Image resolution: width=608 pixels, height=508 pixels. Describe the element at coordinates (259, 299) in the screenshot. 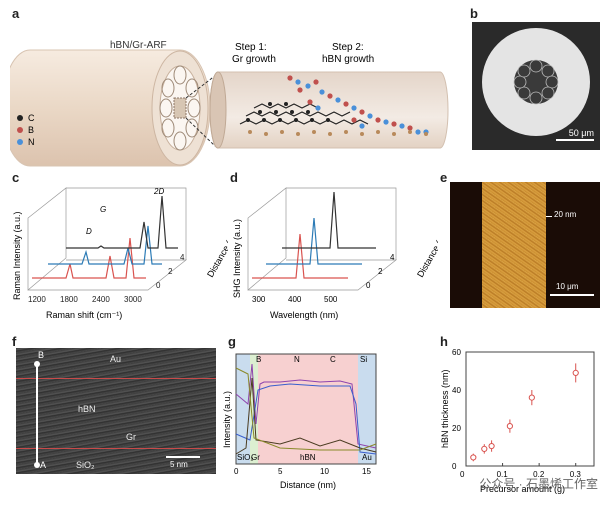

I see `shg-xtick-0: 300` at that location.